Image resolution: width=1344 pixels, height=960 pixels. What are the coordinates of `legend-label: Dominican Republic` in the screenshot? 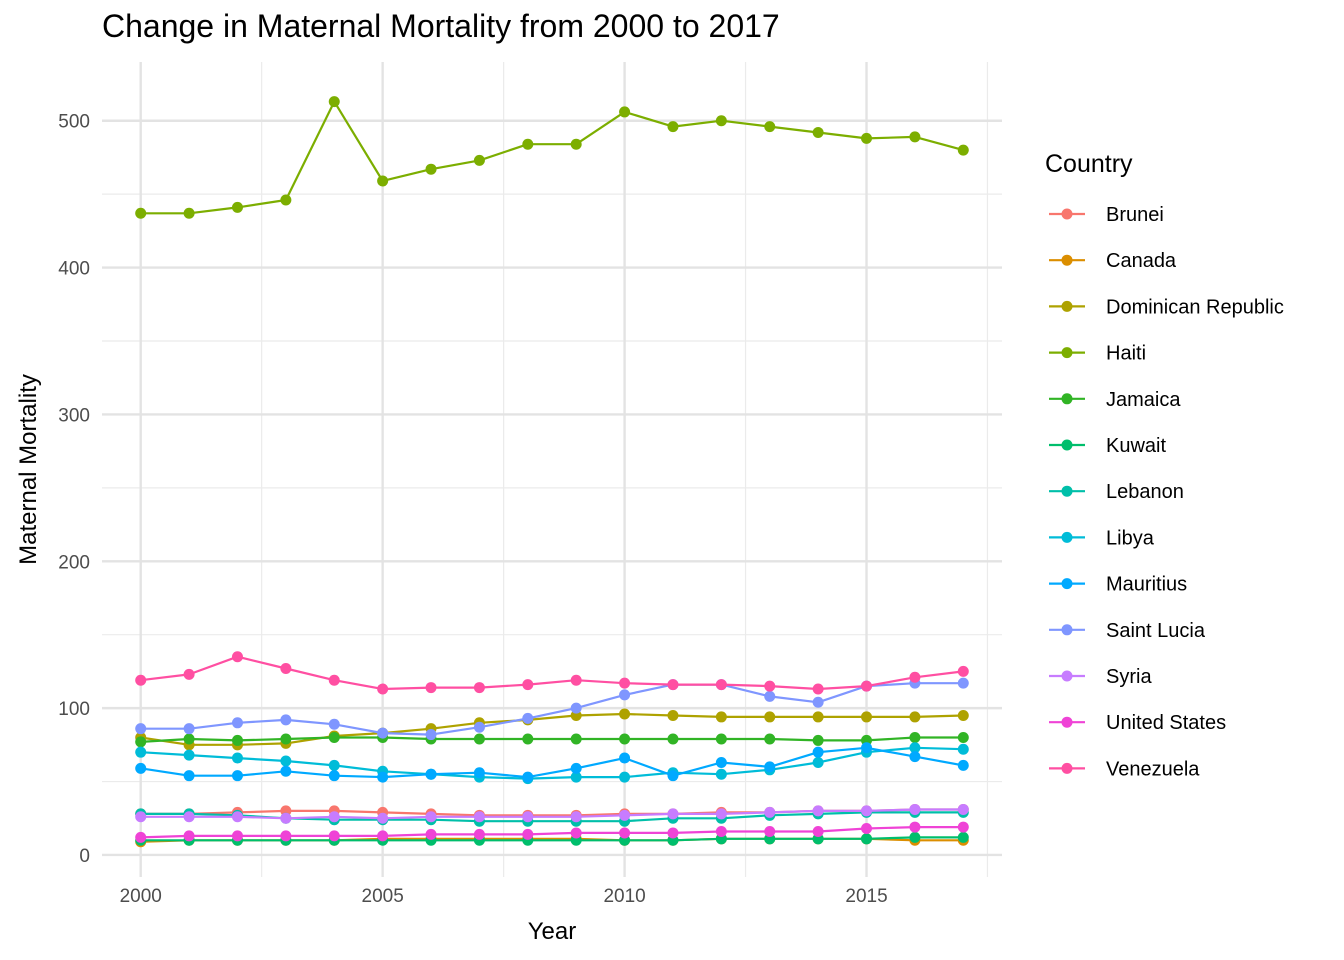 It's located at (1195, 307).